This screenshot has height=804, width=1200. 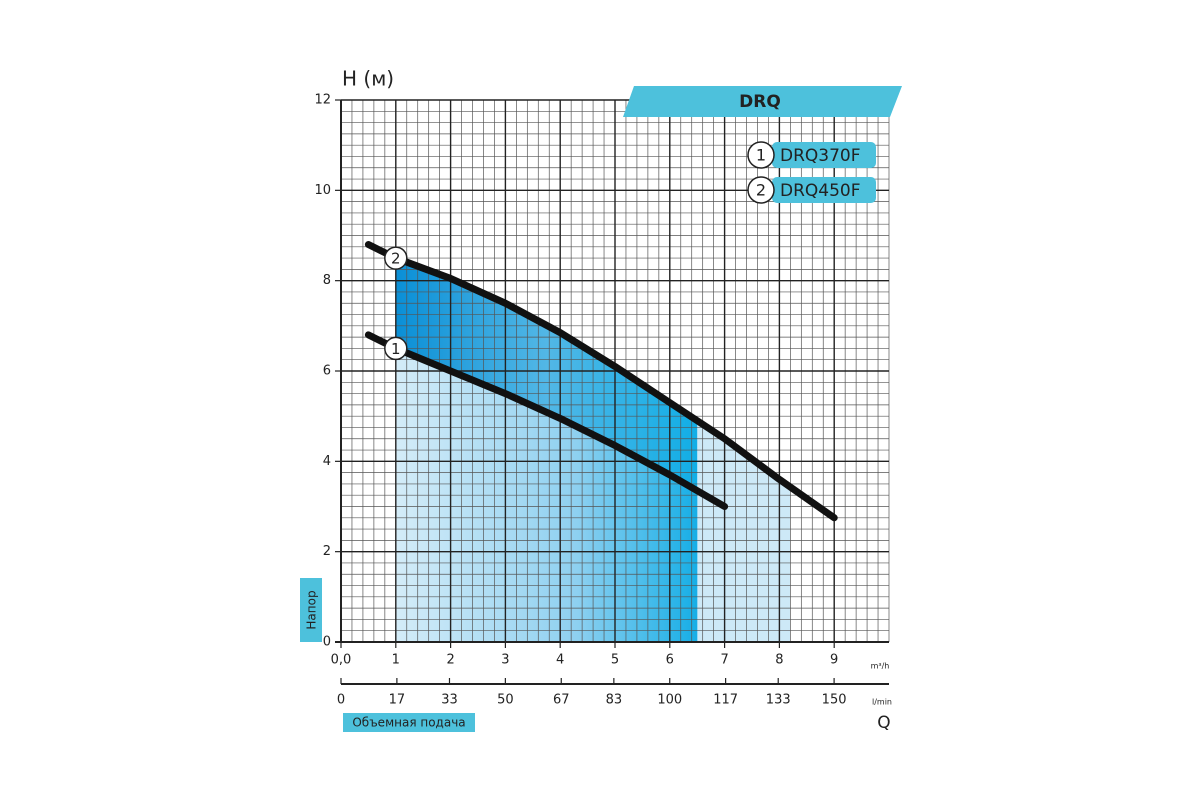 I want to click on x-tick-label: 6, so click(x=670, y=660).